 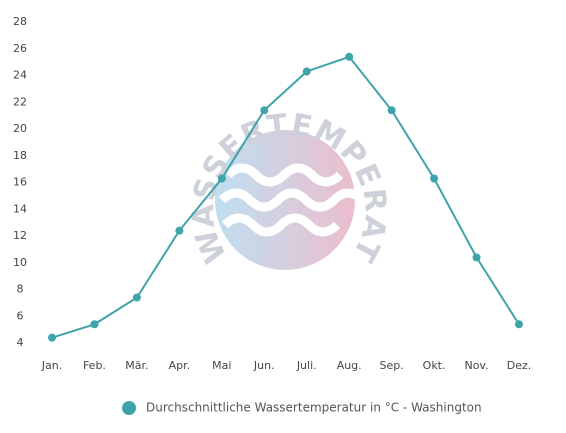 What do you see at coordinates (20, 75) in the screenshot?
I see `y-tick-label: 24` at bounding box center [20, 75].